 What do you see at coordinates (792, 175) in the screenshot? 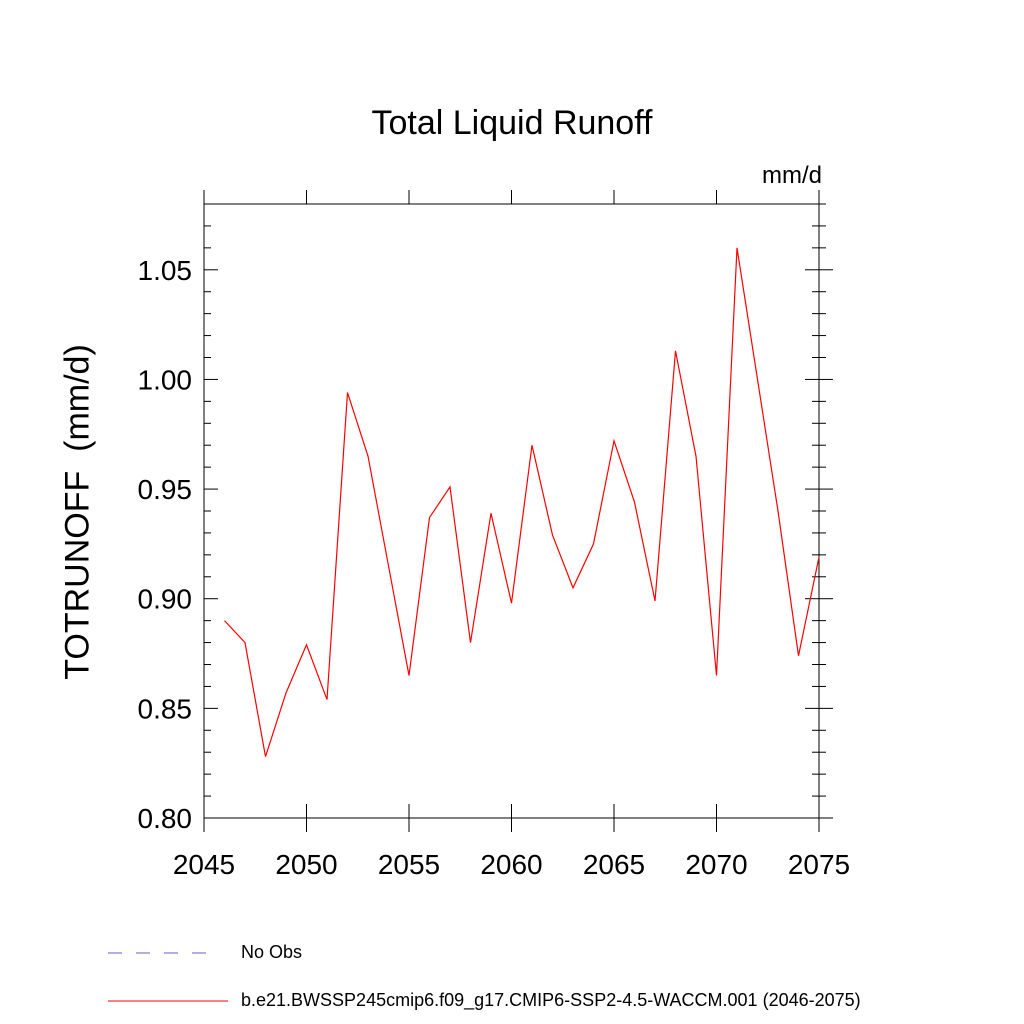
I see `units-label: mm/d` at bounding box center [792, 175].